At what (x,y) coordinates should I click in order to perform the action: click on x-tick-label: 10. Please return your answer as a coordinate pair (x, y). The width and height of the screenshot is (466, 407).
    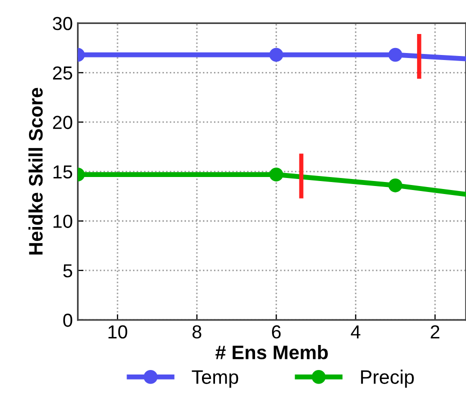
    Looking at the image, I should click on (118, 332).